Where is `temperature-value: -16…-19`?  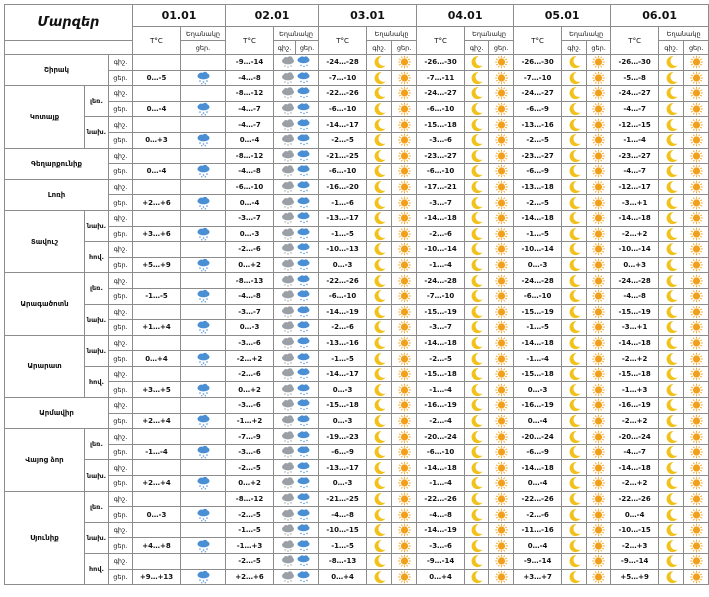
temperature-value: -16…-19 is located at coordinates (440, 405).